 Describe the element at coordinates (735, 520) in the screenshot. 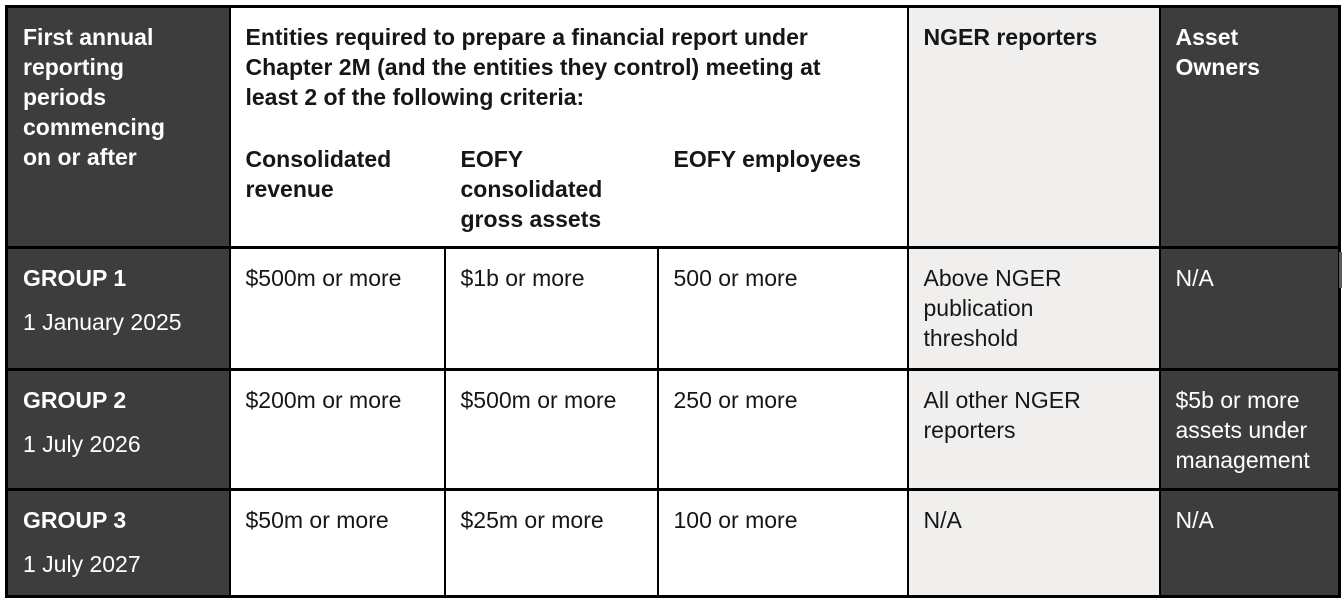

I see `group3-employees-value: 100 or more` at that location.